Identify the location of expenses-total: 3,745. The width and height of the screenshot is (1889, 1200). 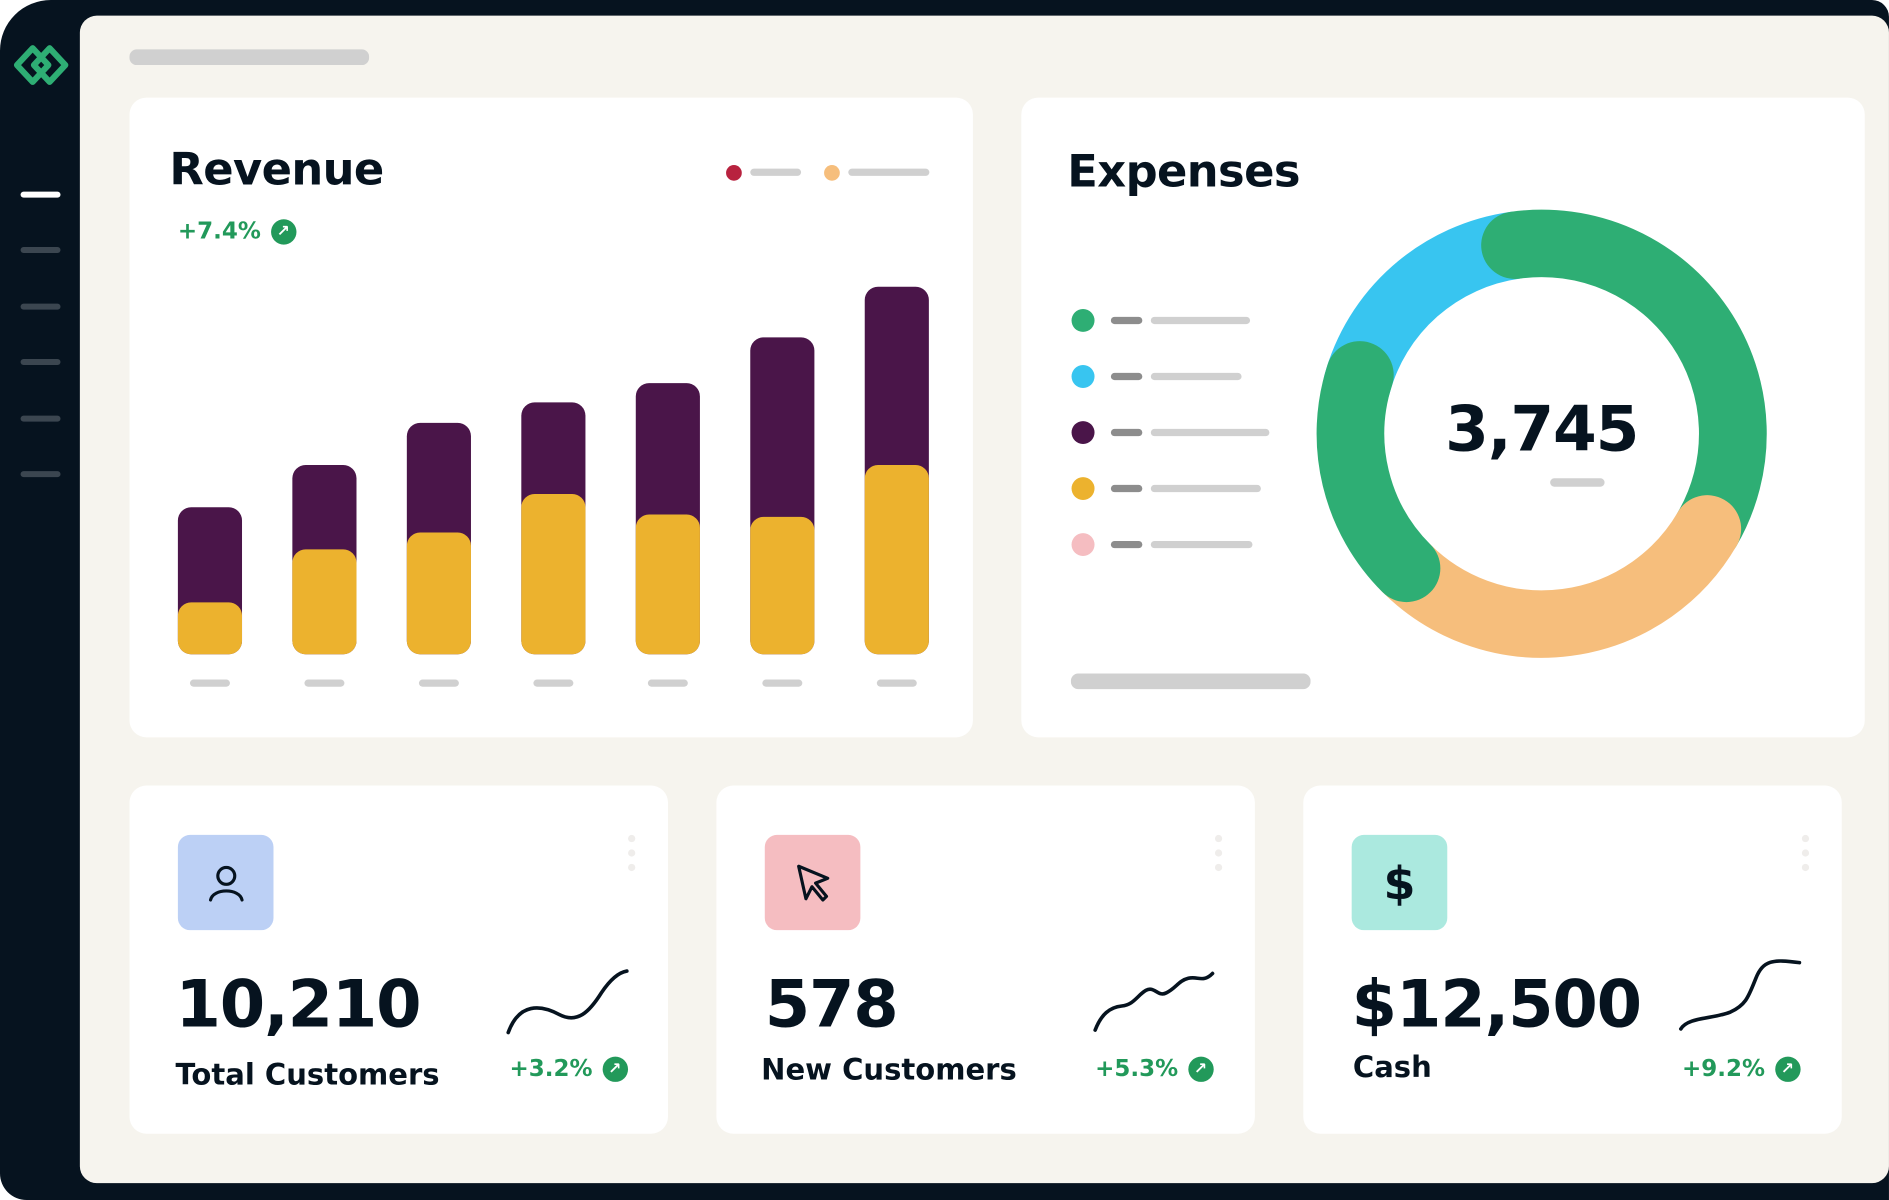
(1542, 430).